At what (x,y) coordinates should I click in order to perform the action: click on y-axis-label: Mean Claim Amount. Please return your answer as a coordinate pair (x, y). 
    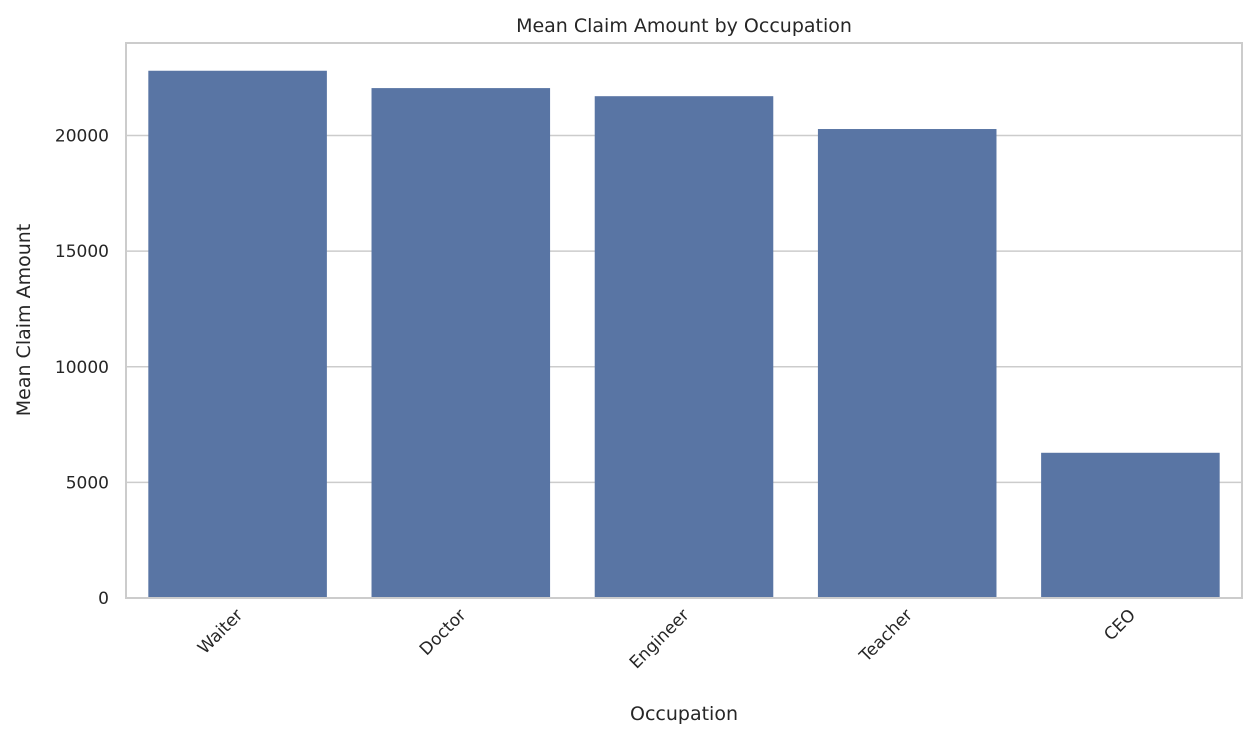
    Looking at the image, I should click on (24, 320).